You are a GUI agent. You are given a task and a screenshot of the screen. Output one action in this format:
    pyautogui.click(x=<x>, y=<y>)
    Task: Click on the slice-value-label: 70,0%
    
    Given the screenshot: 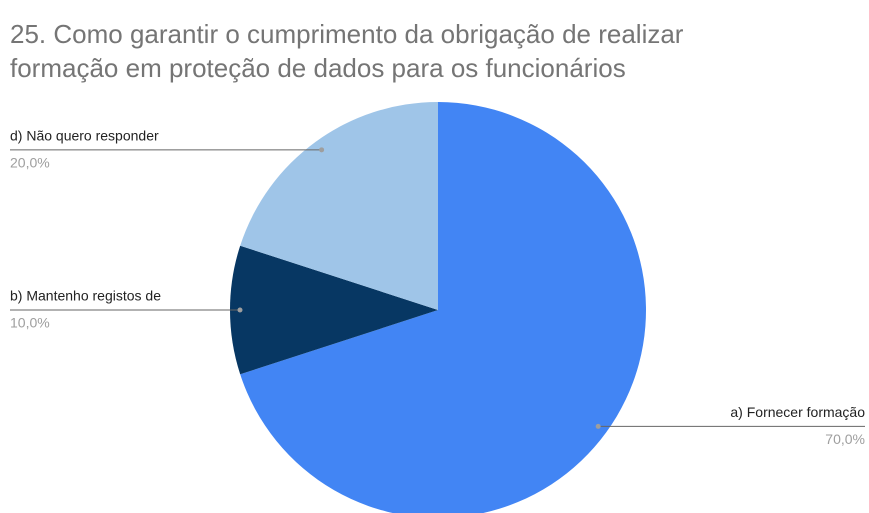 What is the action you would take?
    pyautogui.click(x=845, y=439)
    